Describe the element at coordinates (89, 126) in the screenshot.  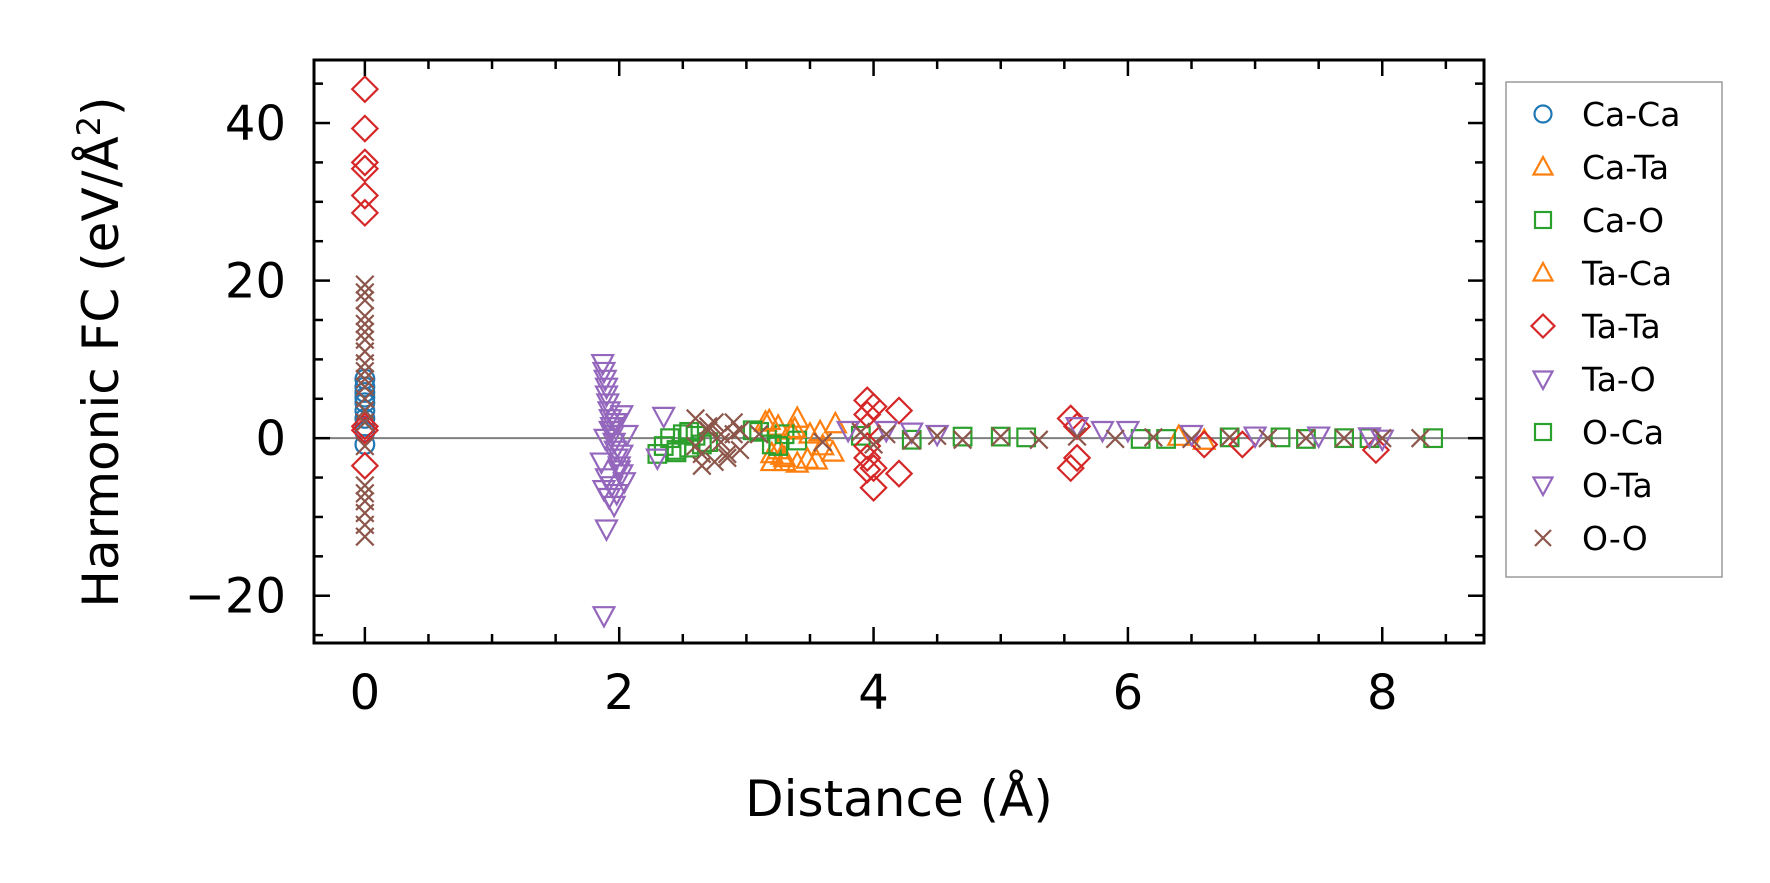
I see `y-axis-label-superscript: 2` at that location.